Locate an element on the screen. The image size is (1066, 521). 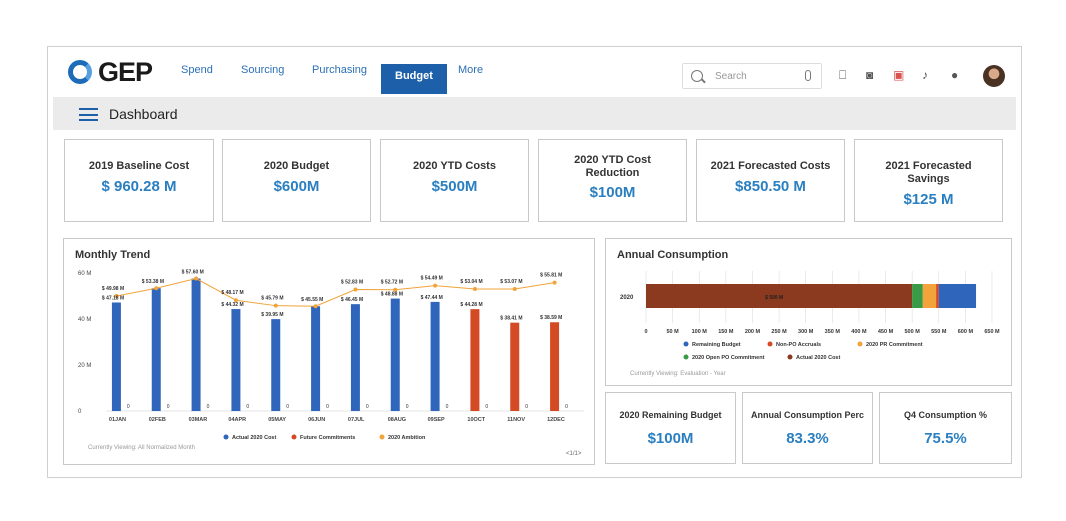
legend-label: 2020 Open PO Commitment is located at coordinates (728, 358).